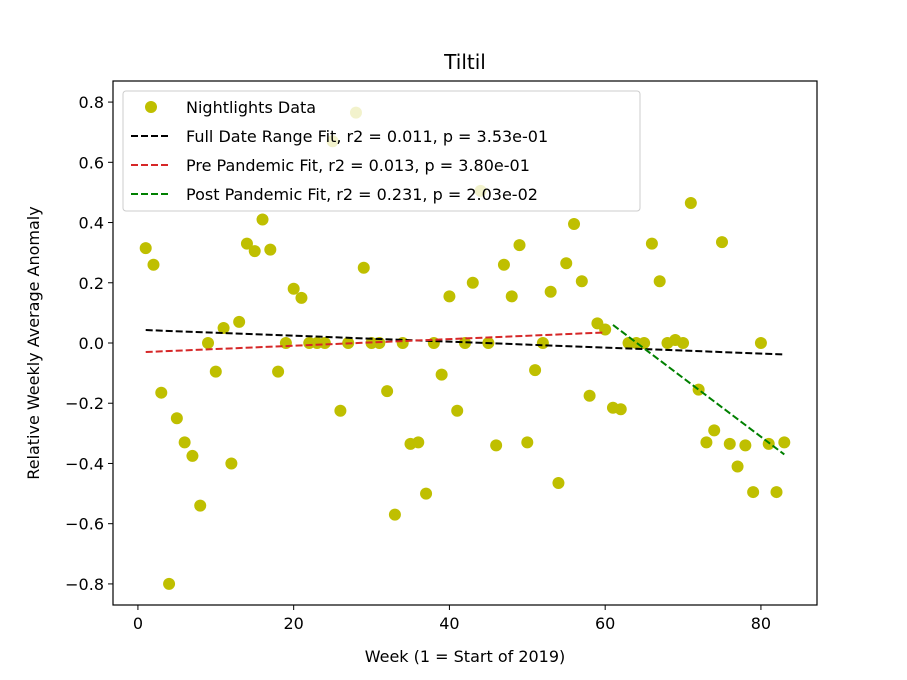  Describe the element at coordinates (84, 584) in the screenshot. I see `y-tick-label: −0.8` at that location.